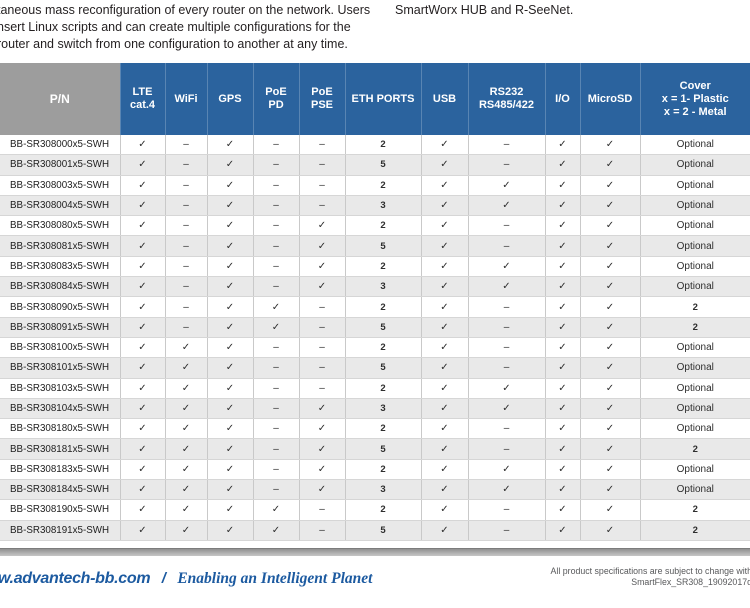 The image size is (750, 608). Describe the element at coordinates (375, 267) in the screenshot. I see `table-row: BB-SR308083x5-SWH ✓ – ✓ – ✓ 2 ✓ ✓ ✓ ✓ Optional` at that location.